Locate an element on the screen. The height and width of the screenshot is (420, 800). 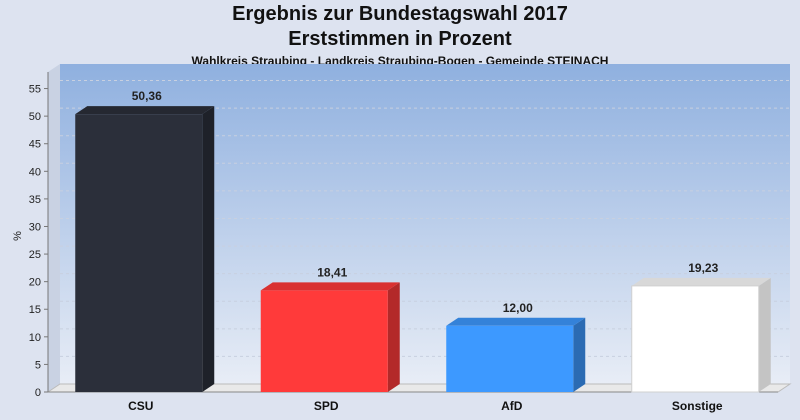
chart-title-line-2: Erststimmen in Prozent is located at coordinates (400, 39).